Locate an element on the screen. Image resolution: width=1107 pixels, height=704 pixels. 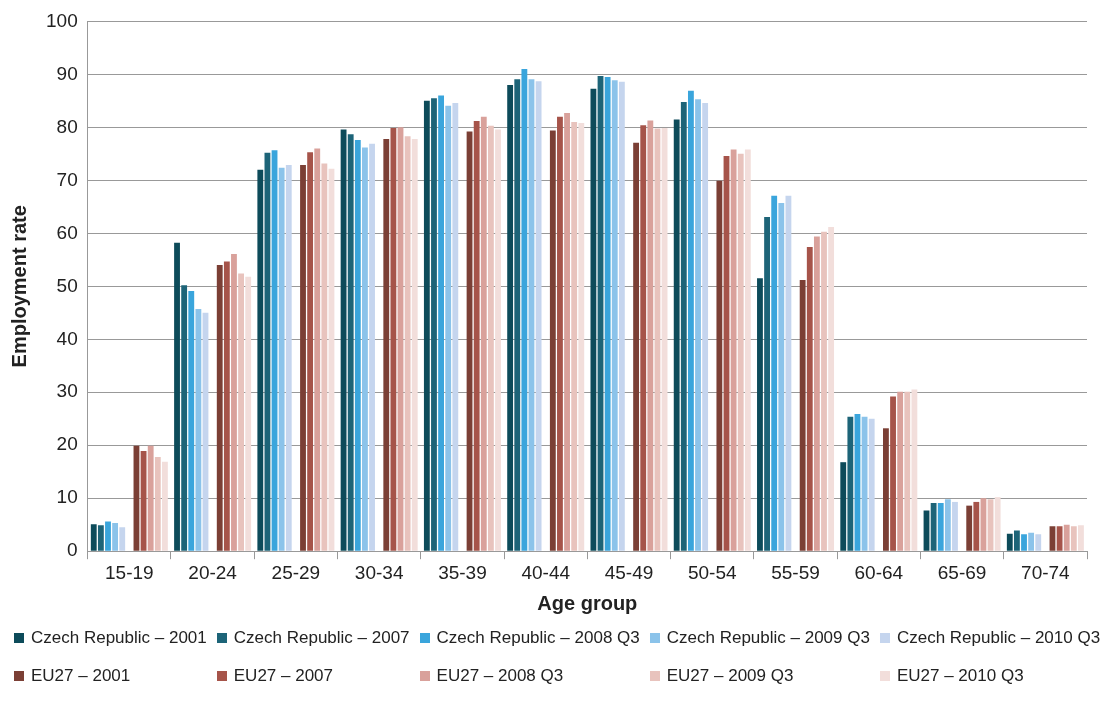
legend-label: Czech Republic – 2001 is located at coordinates (119, 638).